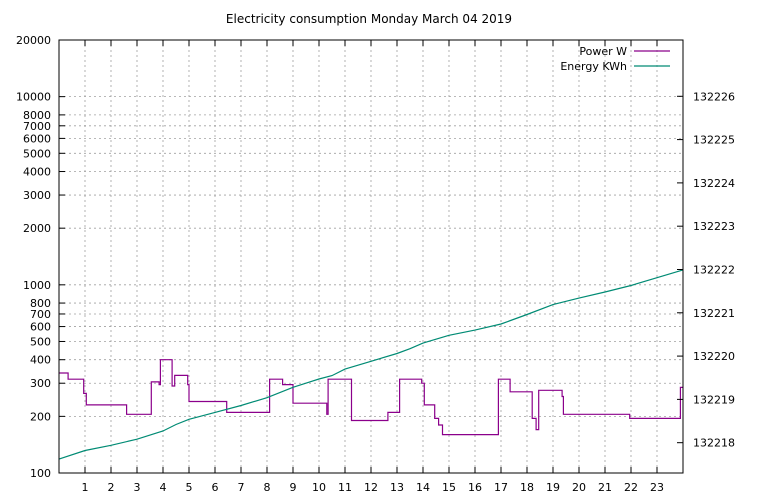 The width and height of the screenshot is (768, 500). I want to click on x-tick-label: 19, so click(553, 487).